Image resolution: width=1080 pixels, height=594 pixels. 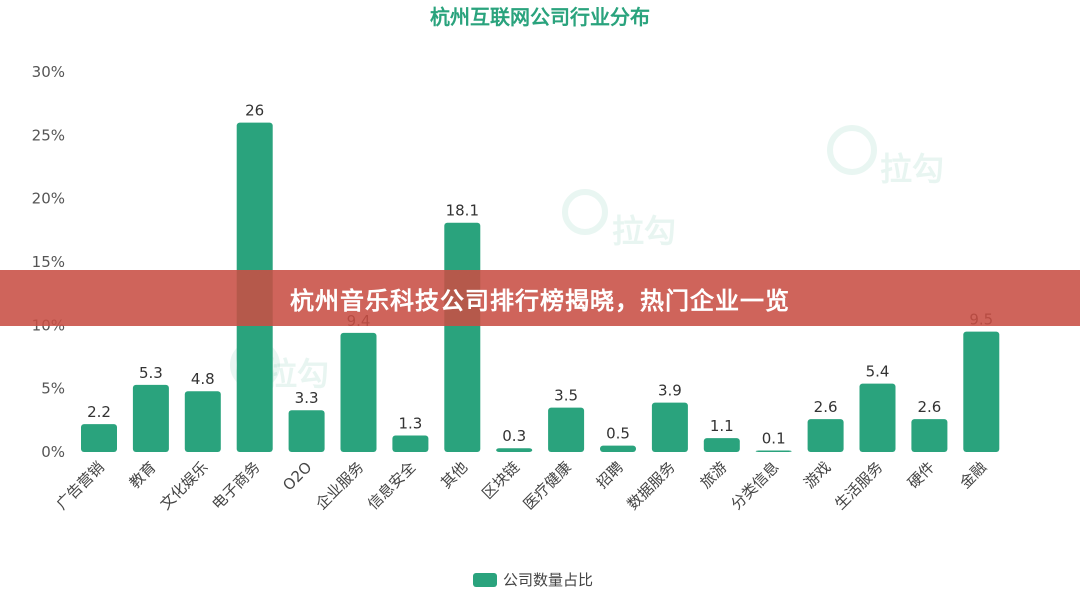 I want to click on data-label: 26, so click(x=254, y=111).